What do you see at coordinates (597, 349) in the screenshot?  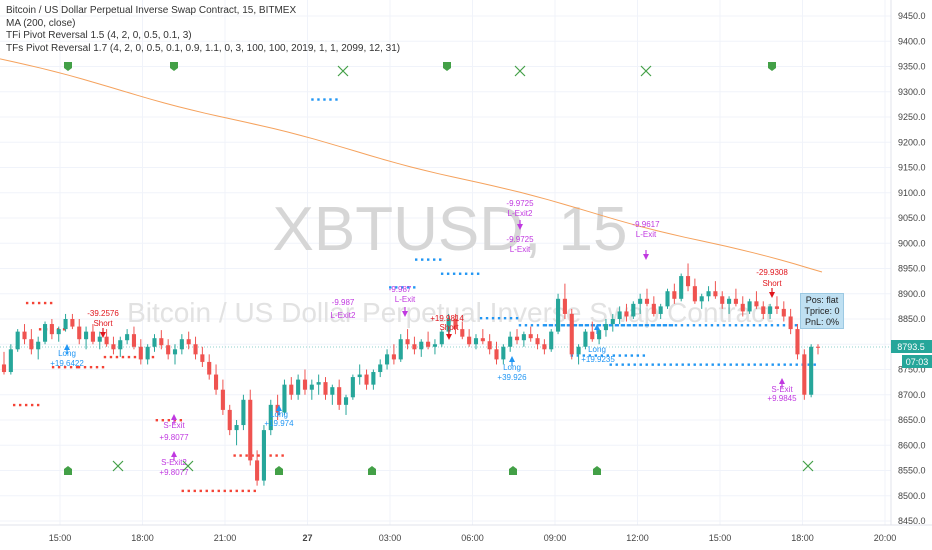 I see `signal-label: Long` at bounding box center [597, 349].